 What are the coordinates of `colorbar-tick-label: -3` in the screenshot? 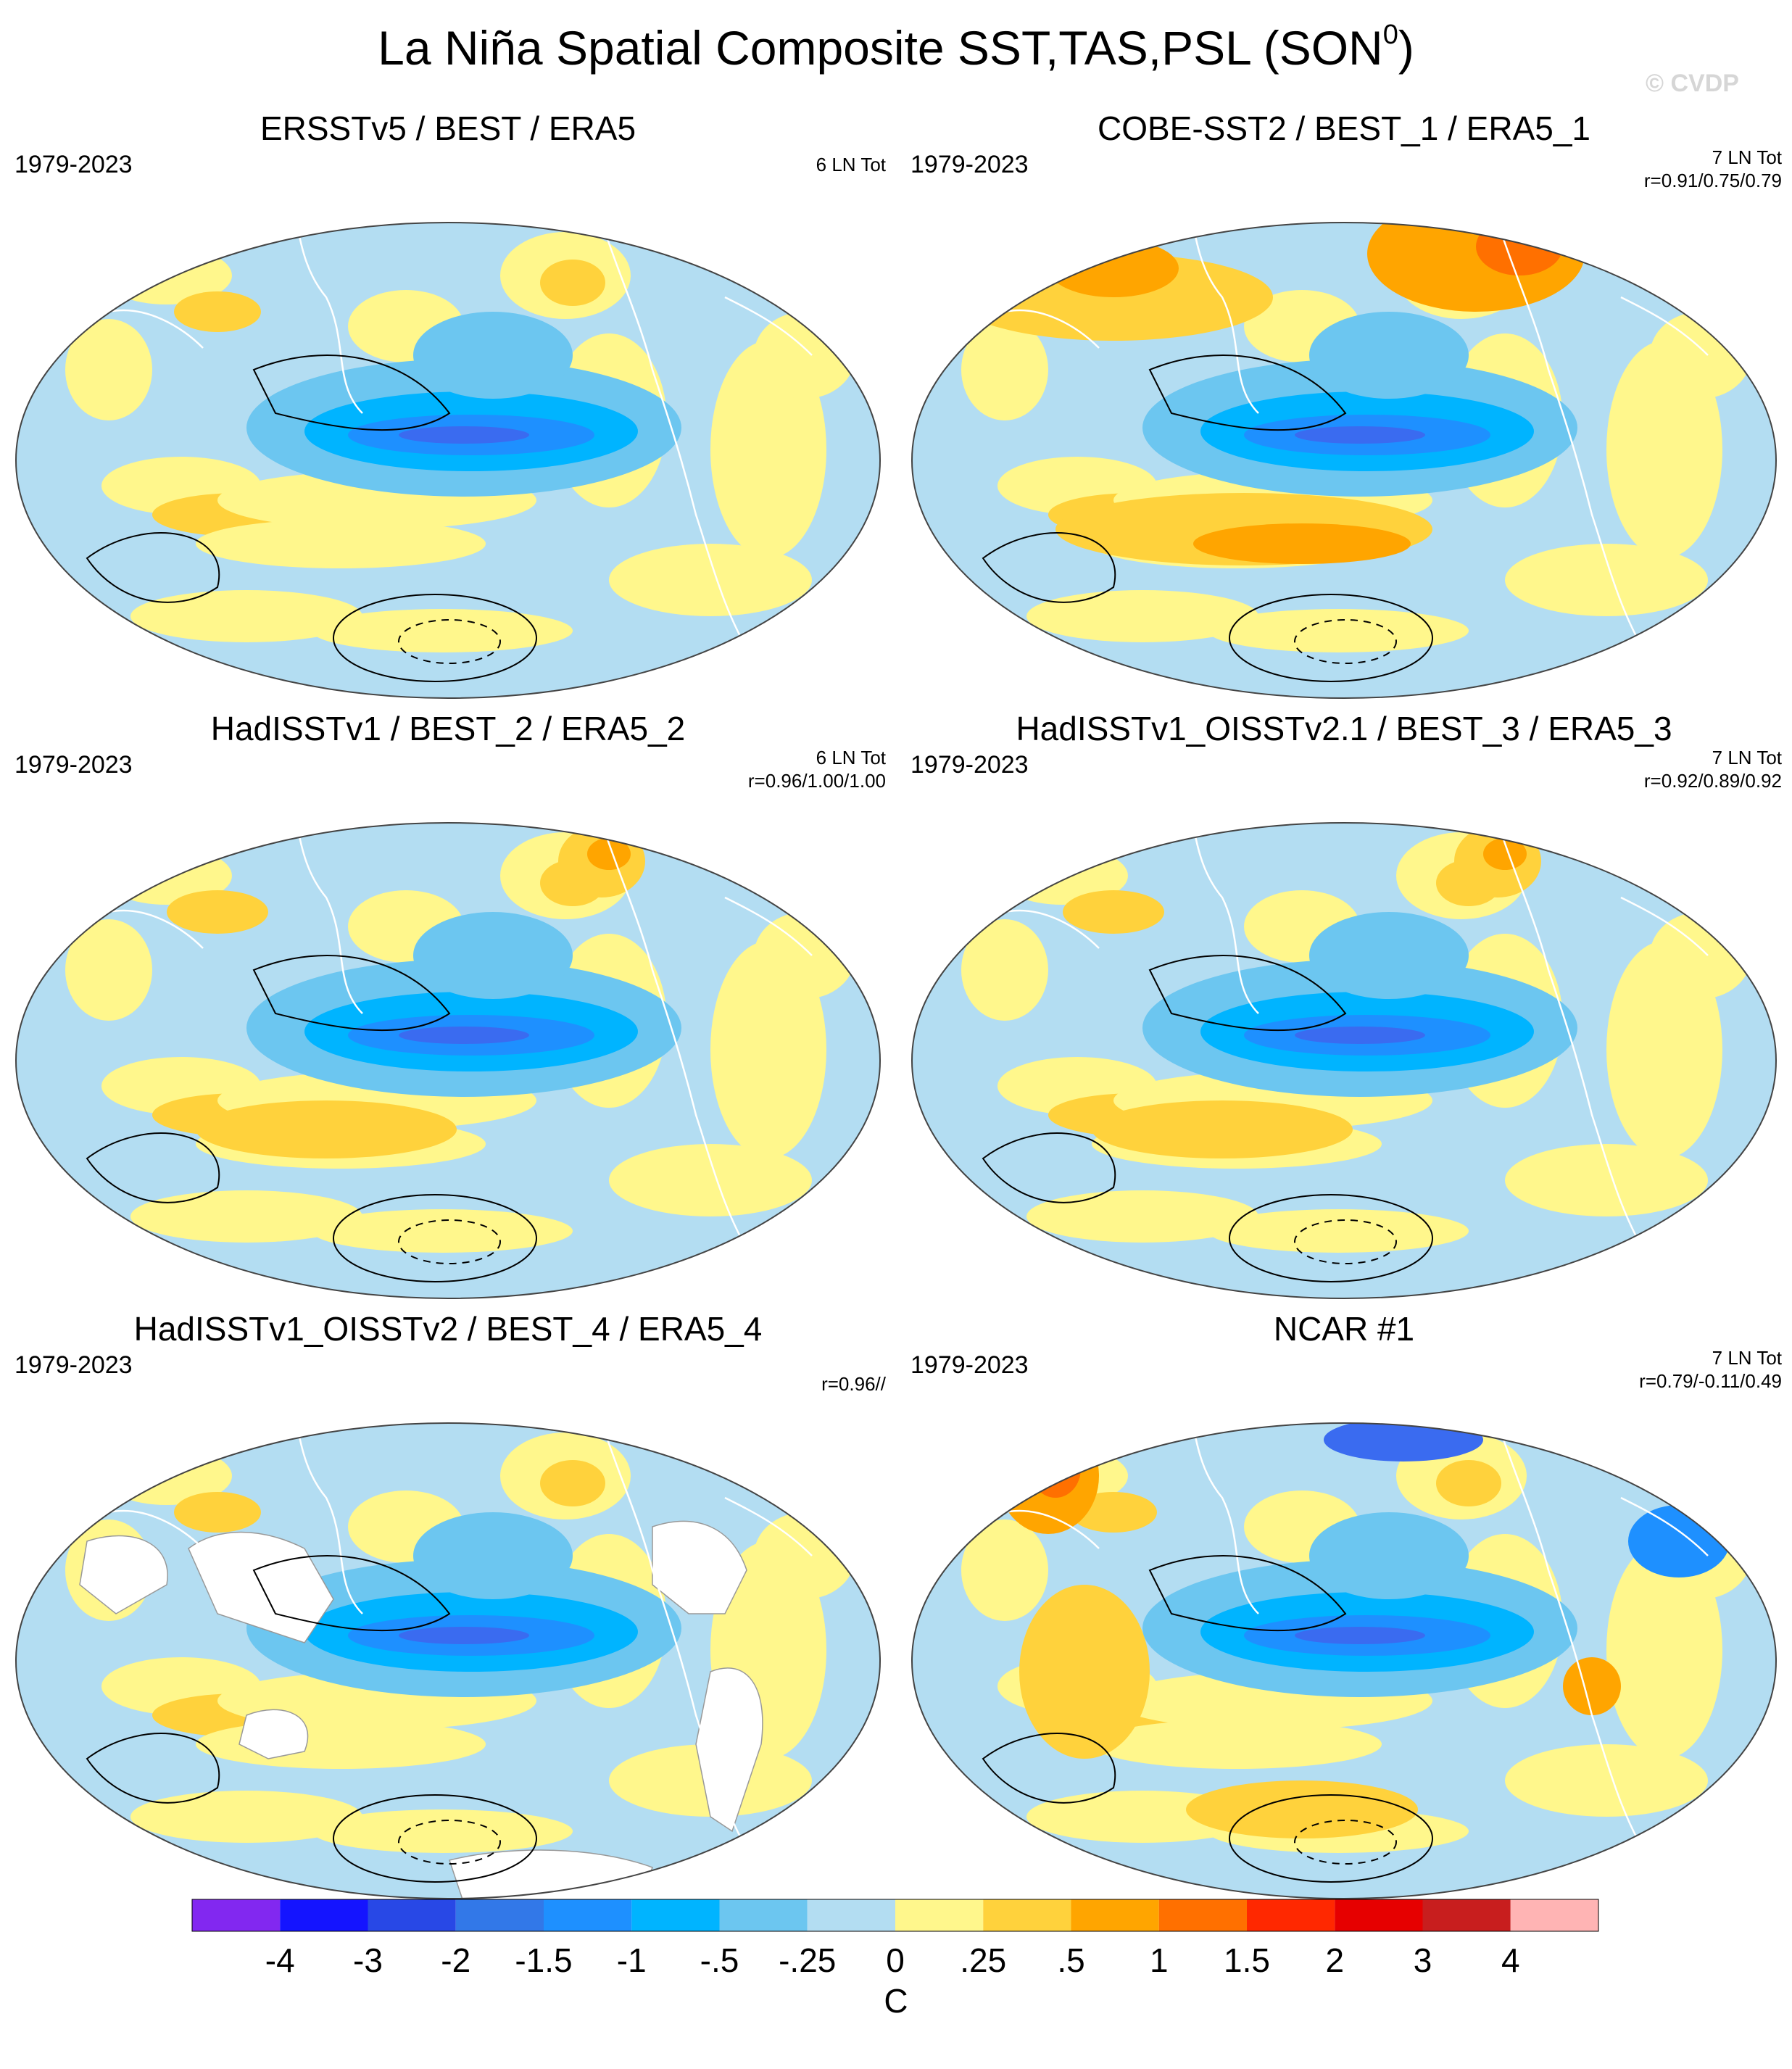 It's located at (368, 1960).